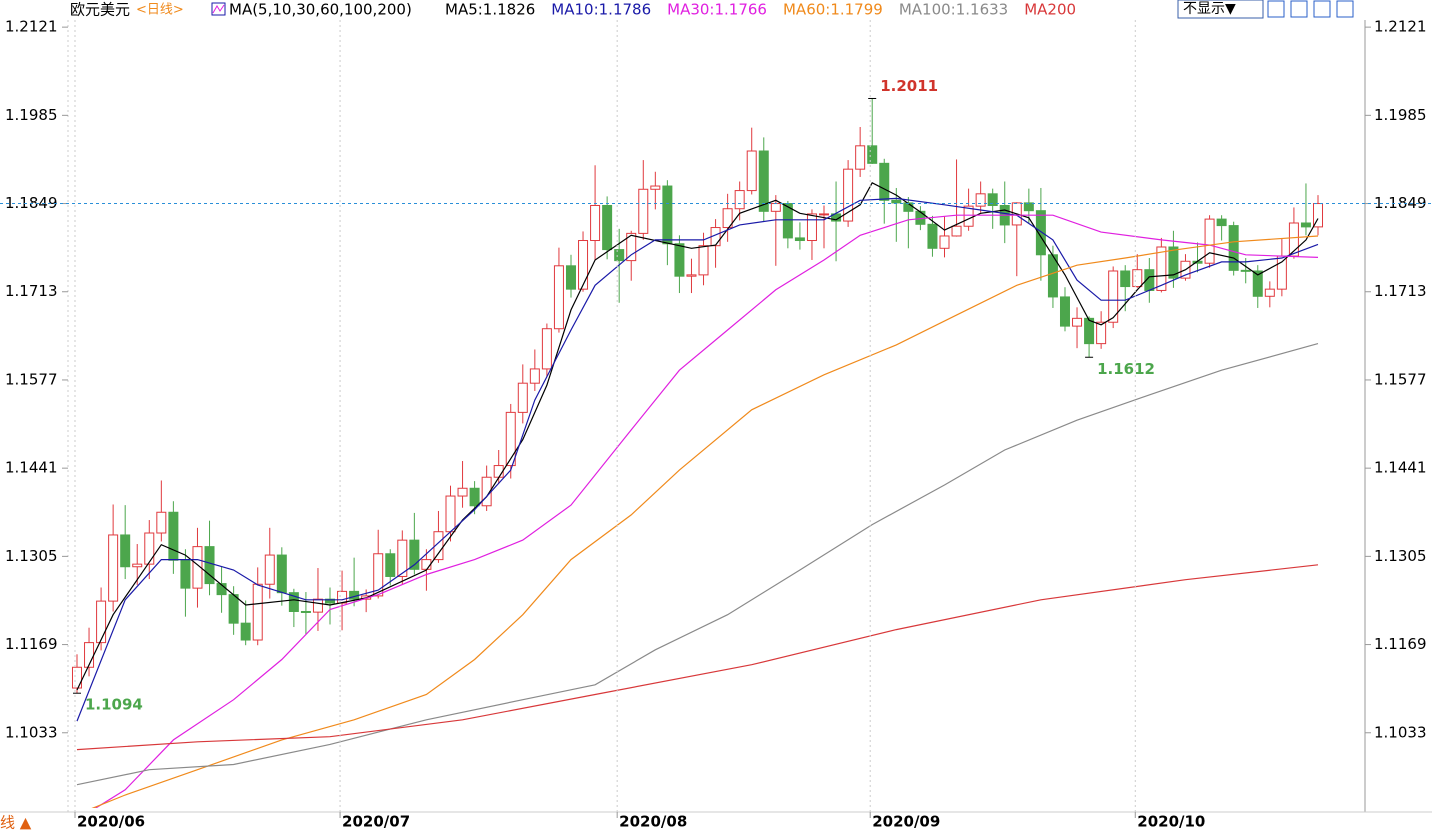  I want to click on y-tick-label-right: 1.1713, so click(1400, 291).